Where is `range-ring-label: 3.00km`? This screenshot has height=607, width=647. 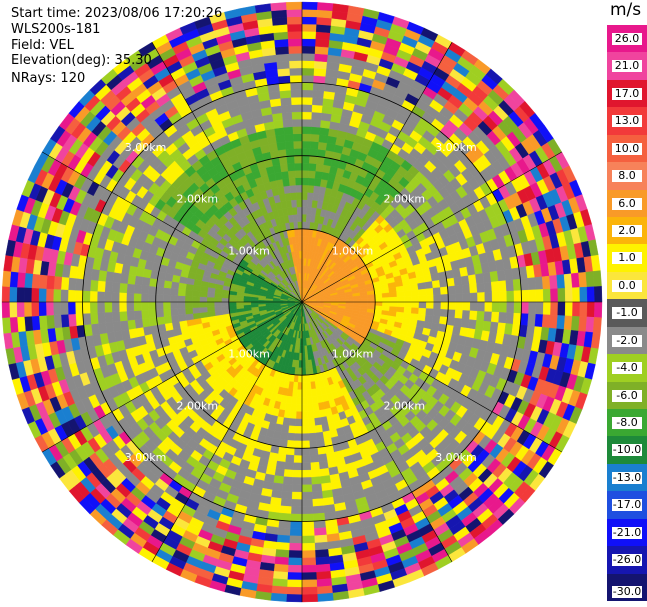
range-ring-label: 3.00km is located at coordinates (146, 147).